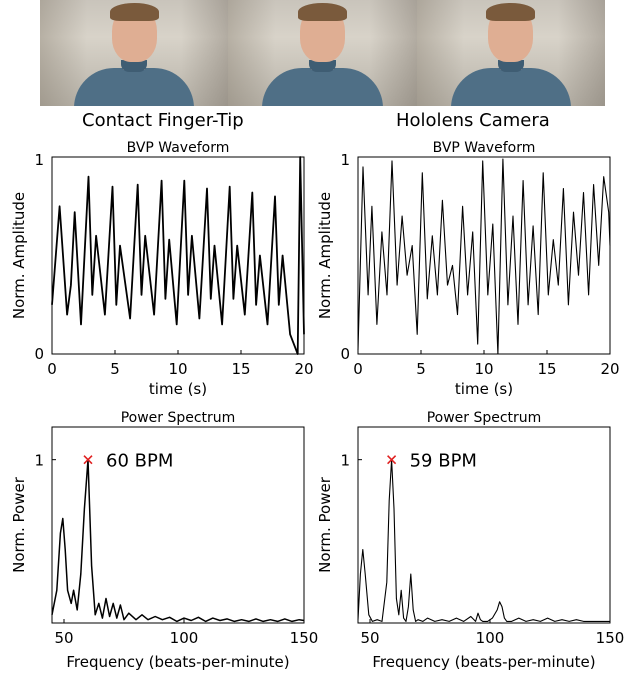 This screenshot has width=640, height=679. What do you see at coordinates (443, 461) in the screenshot?
I see `peak-label: 59 BPM` at bounding box center [443, 461].